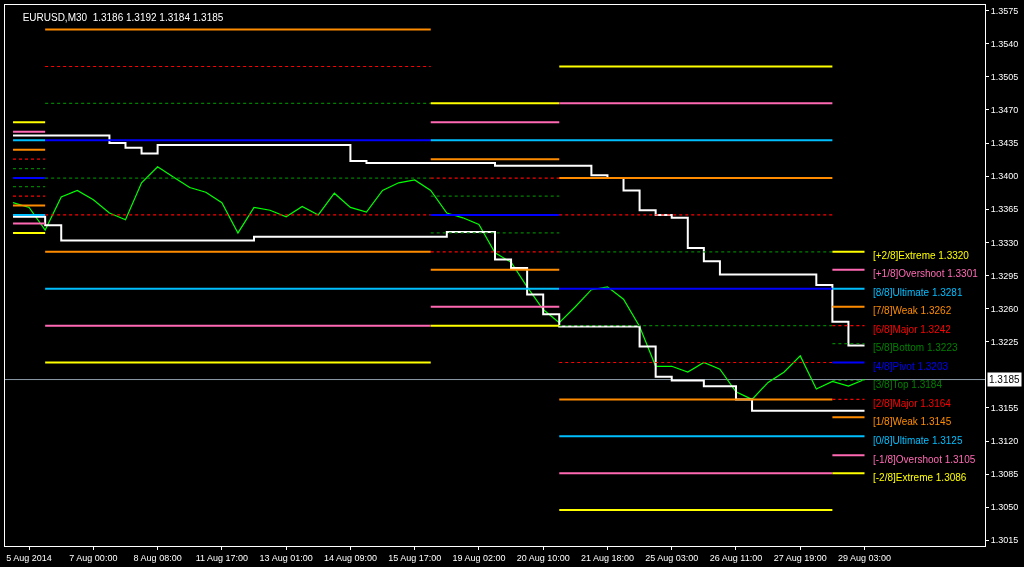 The image size is (1024, 567). I want to click on x-tick-label: 14 Aug 09:00, so click(350, 557).